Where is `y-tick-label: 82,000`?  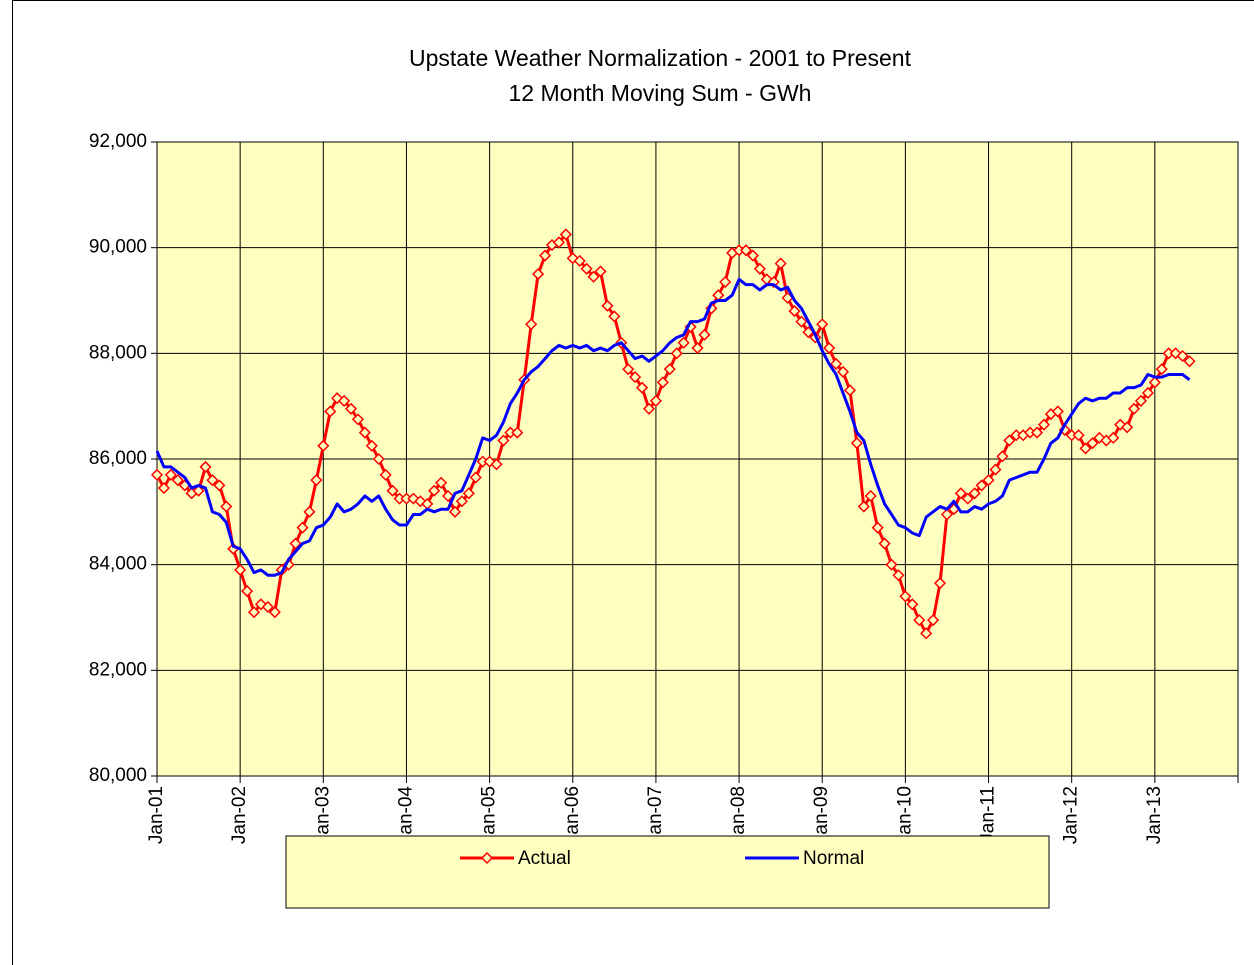
y-tick-label: 82,000 is located at coordinates (118, 669).